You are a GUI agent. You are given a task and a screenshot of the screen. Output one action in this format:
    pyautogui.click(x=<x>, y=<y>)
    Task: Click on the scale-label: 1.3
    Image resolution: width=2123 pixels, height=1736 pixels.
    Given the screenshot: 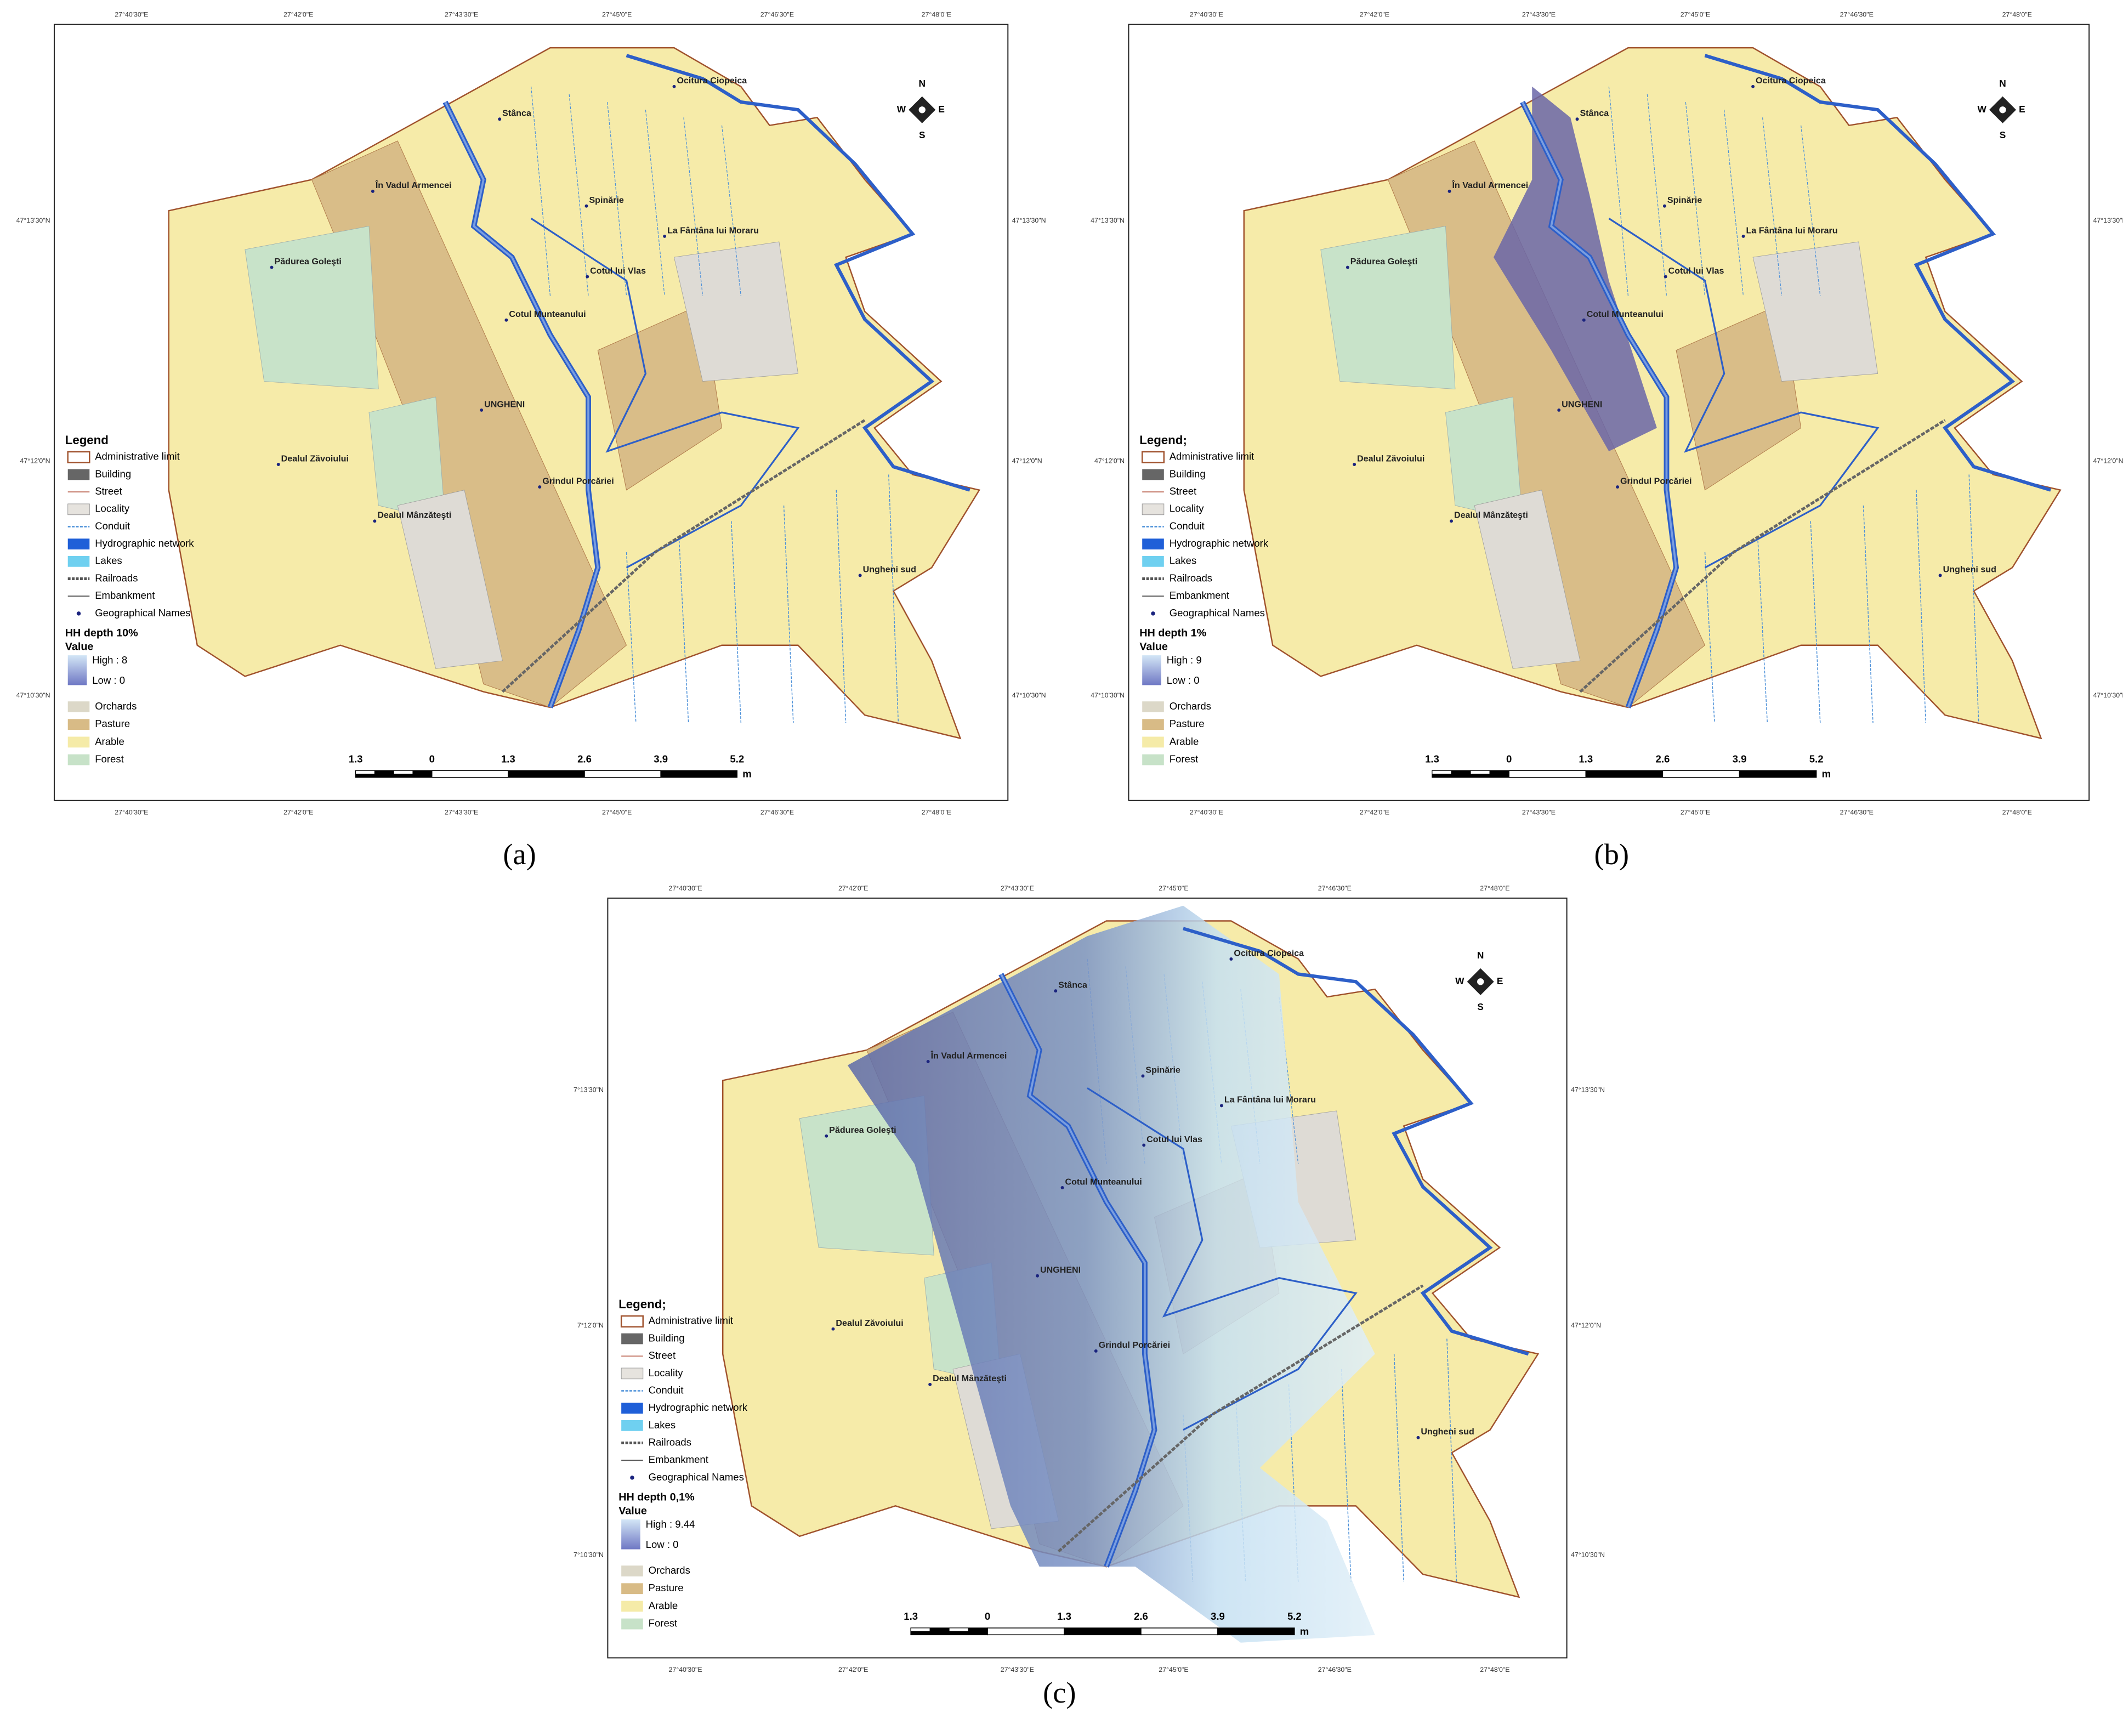 What is the action you would take?
    pyautogui.click(x=1432, y=758)
    